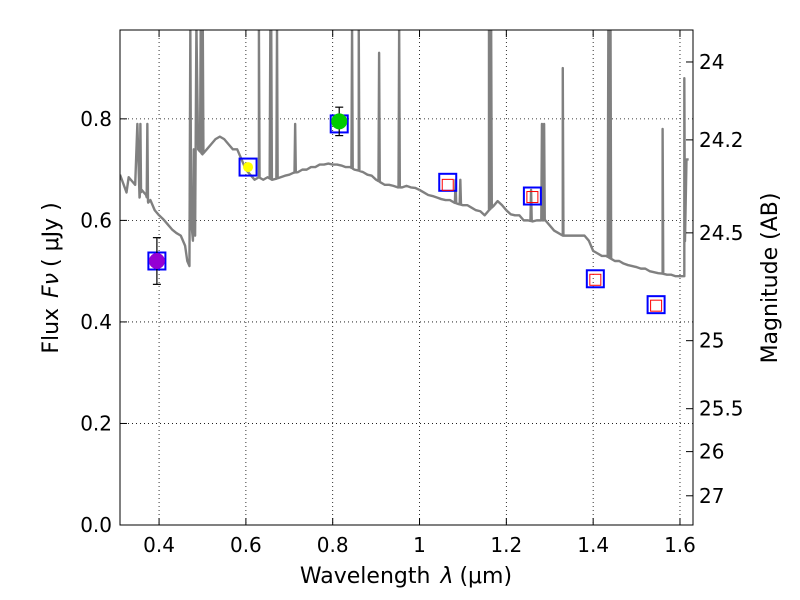  I want to click on x-tick-label: 0.6, so click(246, 545).